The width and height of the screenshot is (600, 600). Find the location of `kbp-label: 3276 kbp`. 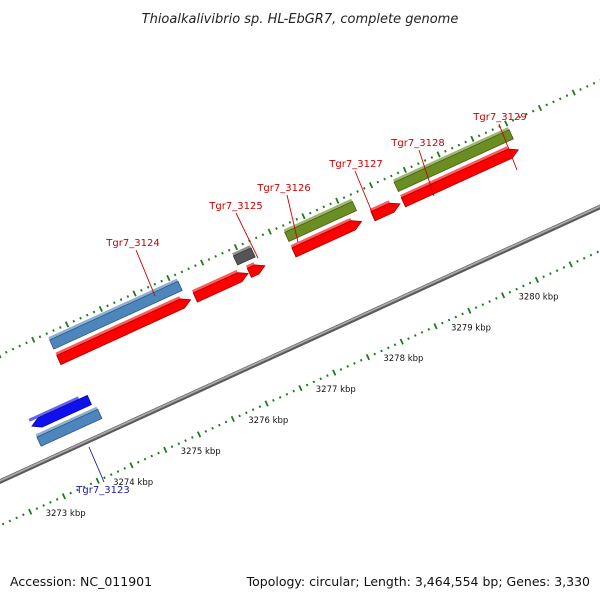

kbp-label: 3276 kbp is located at coordinates (268, 421).